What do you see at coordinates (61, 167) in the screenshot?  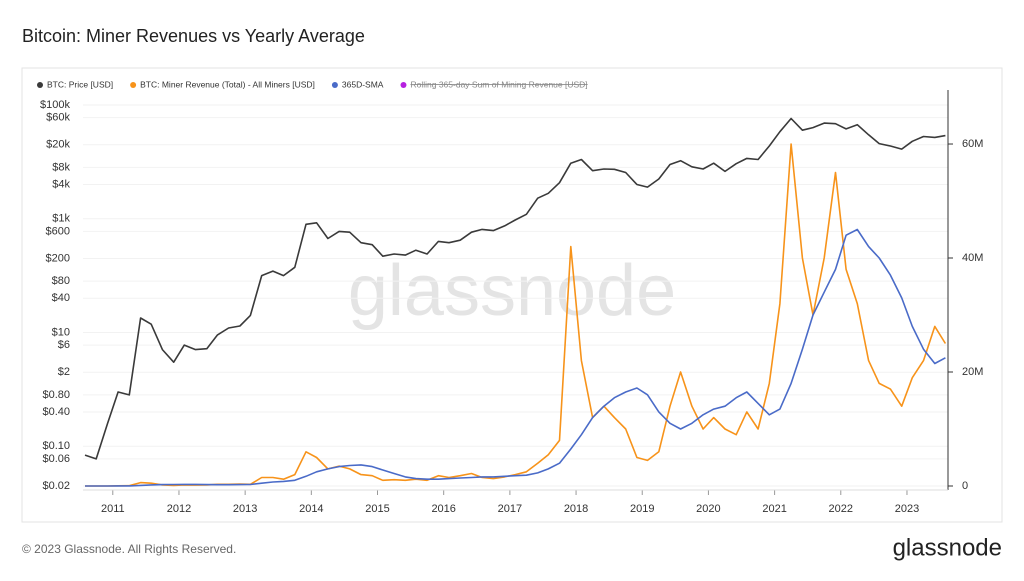 I see `y-tick-label: $8k` at bounding box center [61, 167].